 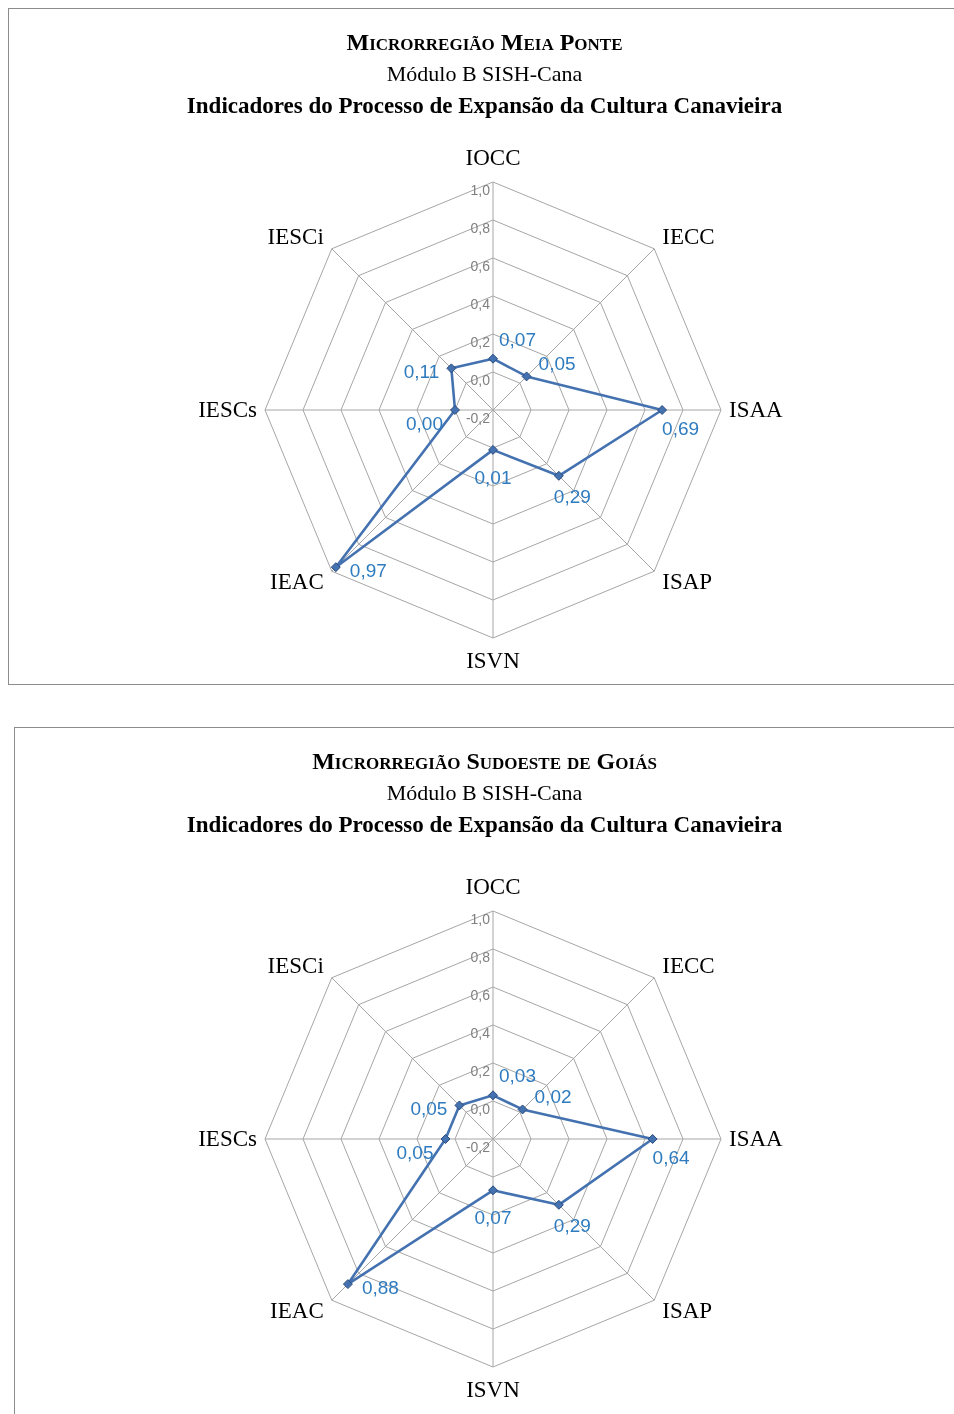 I want to click on data-label: 0,69, so click(x=680, y=428).